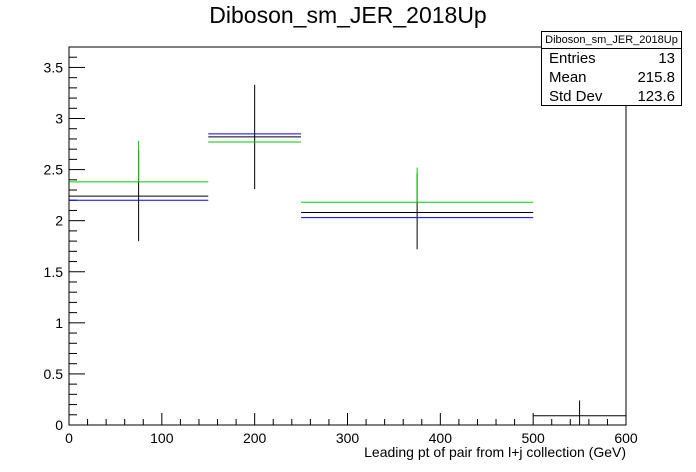 This screenshot has height=472, width=696. Describe the element at coordinates (656, 96) in the screenshot. I see `stddev-value: 123.6` at that location.